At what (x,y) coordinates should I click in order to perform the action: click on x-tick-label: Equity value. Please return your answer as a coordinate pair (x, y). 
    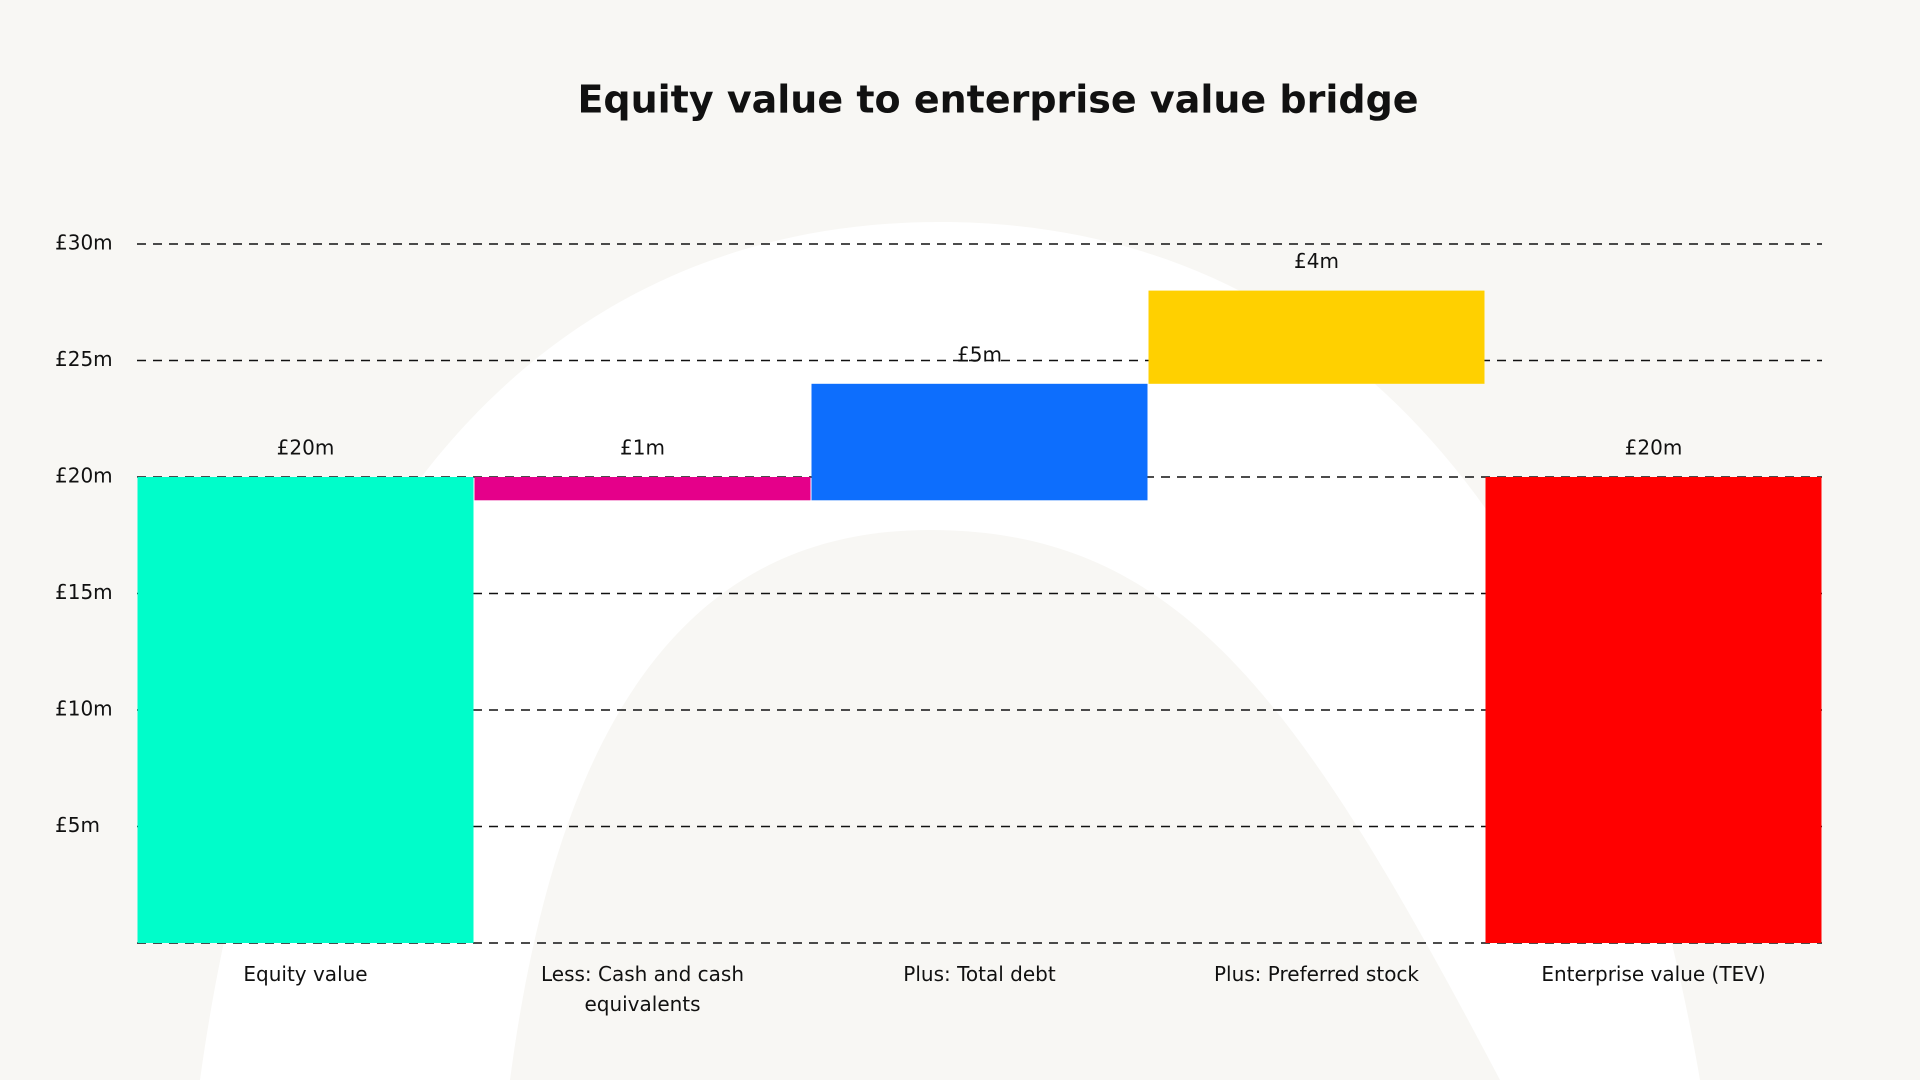
    Looking at the image, I should click on (305, 974).